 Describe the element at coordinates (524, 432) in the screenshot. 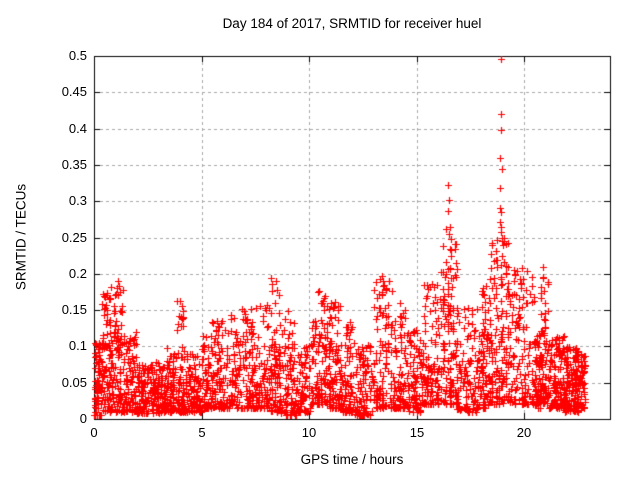

I see `x-tick-label: 20` at that location.